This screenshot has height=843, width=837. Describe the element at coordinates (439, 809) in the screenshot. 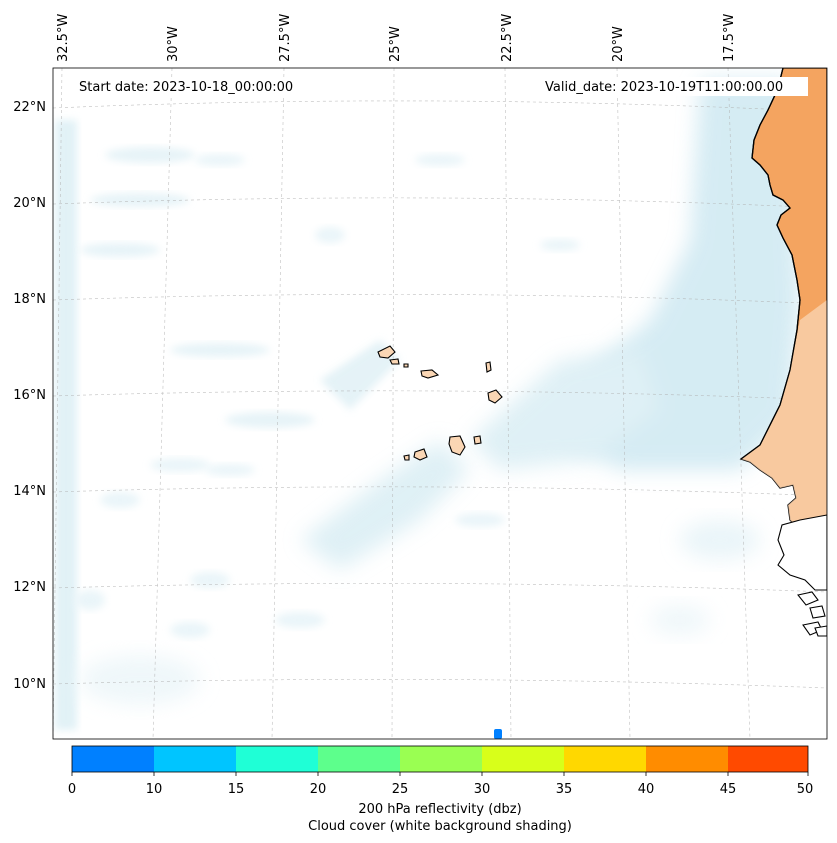

I see `colorbar-label: 200 hPa reflectivity (dbz)` at that location.